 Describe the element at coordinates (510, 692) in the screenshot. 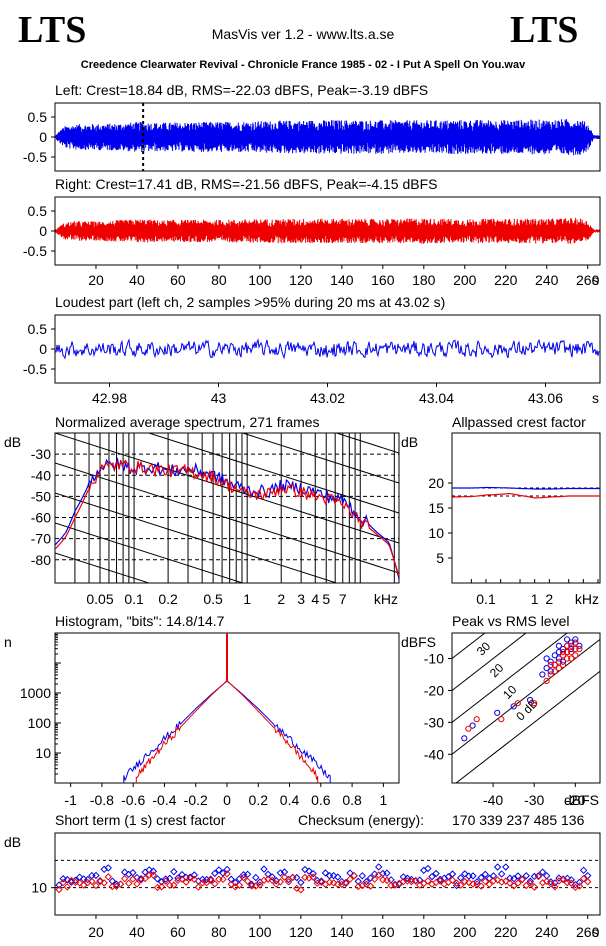

I see `peak-vs-rms-crest-label: 10` at that location.